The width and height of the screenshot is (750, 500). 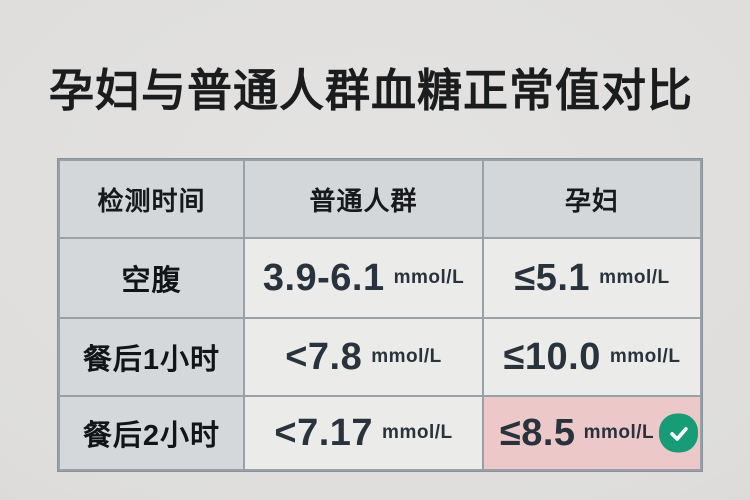 What do you see at coordinates (363, 357) in the screenshot?
I see `row-1h-general-cell: <7.8 mmol/L` at bounding box center [363, 357].